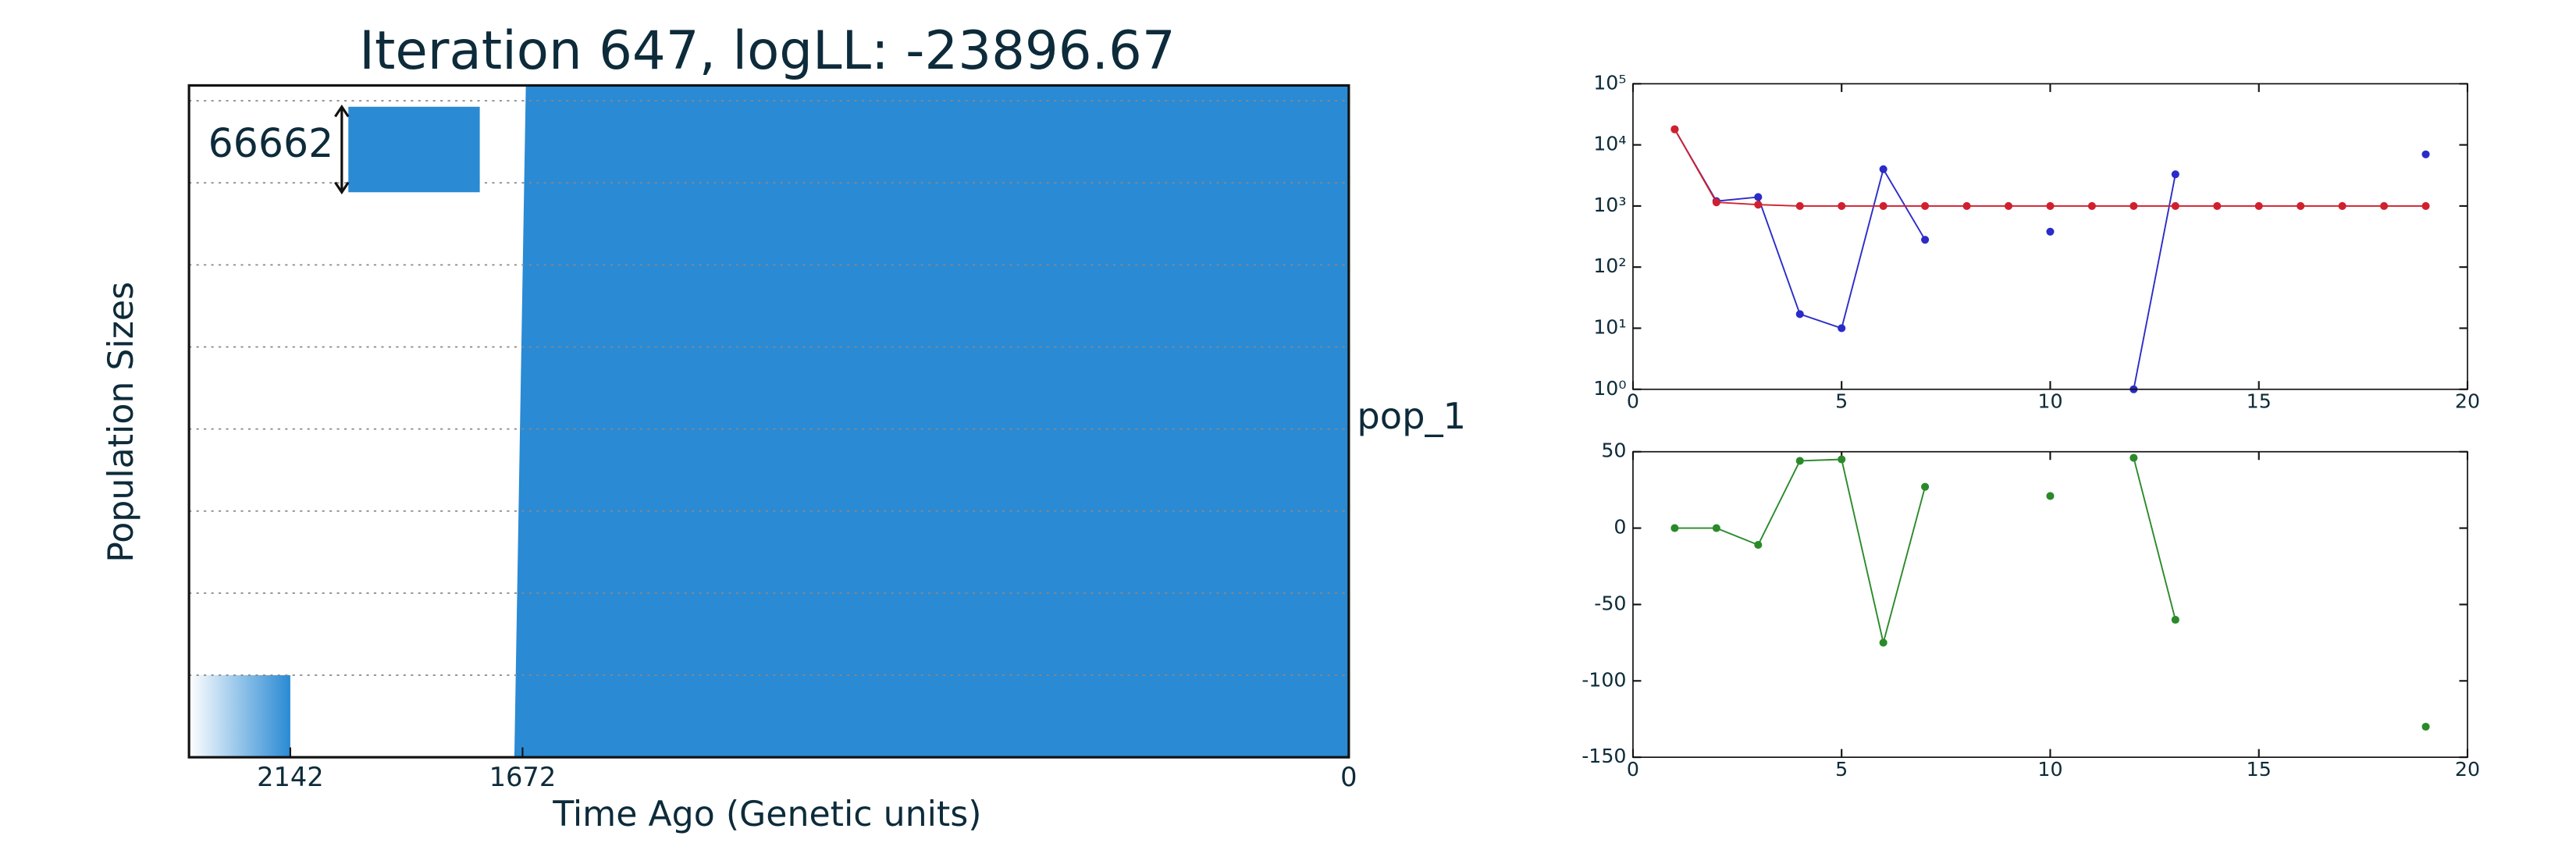  What do you see at coordinates (1609, 144) in the screenshot?
I see `y-tick-label: 10⁴` at bounding box center [1609, 144].